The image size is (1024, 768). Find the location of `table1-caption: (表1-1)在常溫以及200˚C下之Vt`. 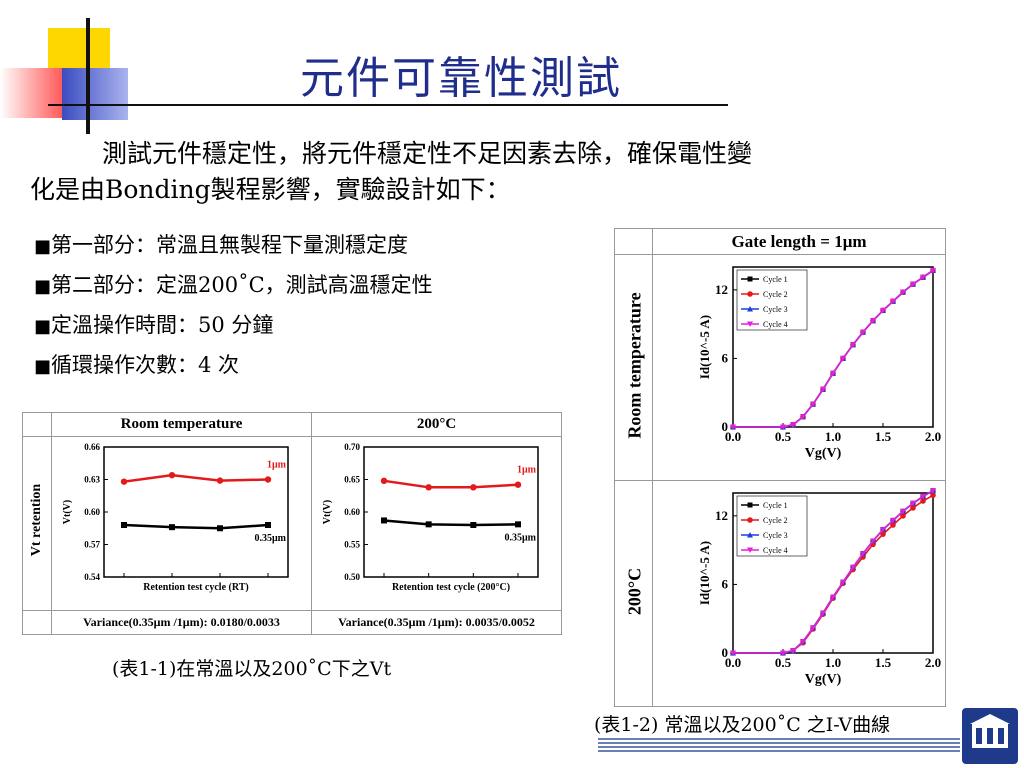

table1-caption: (表1-1)在常溫以及200˚C下之Vt is located at coordinates (252, 669).